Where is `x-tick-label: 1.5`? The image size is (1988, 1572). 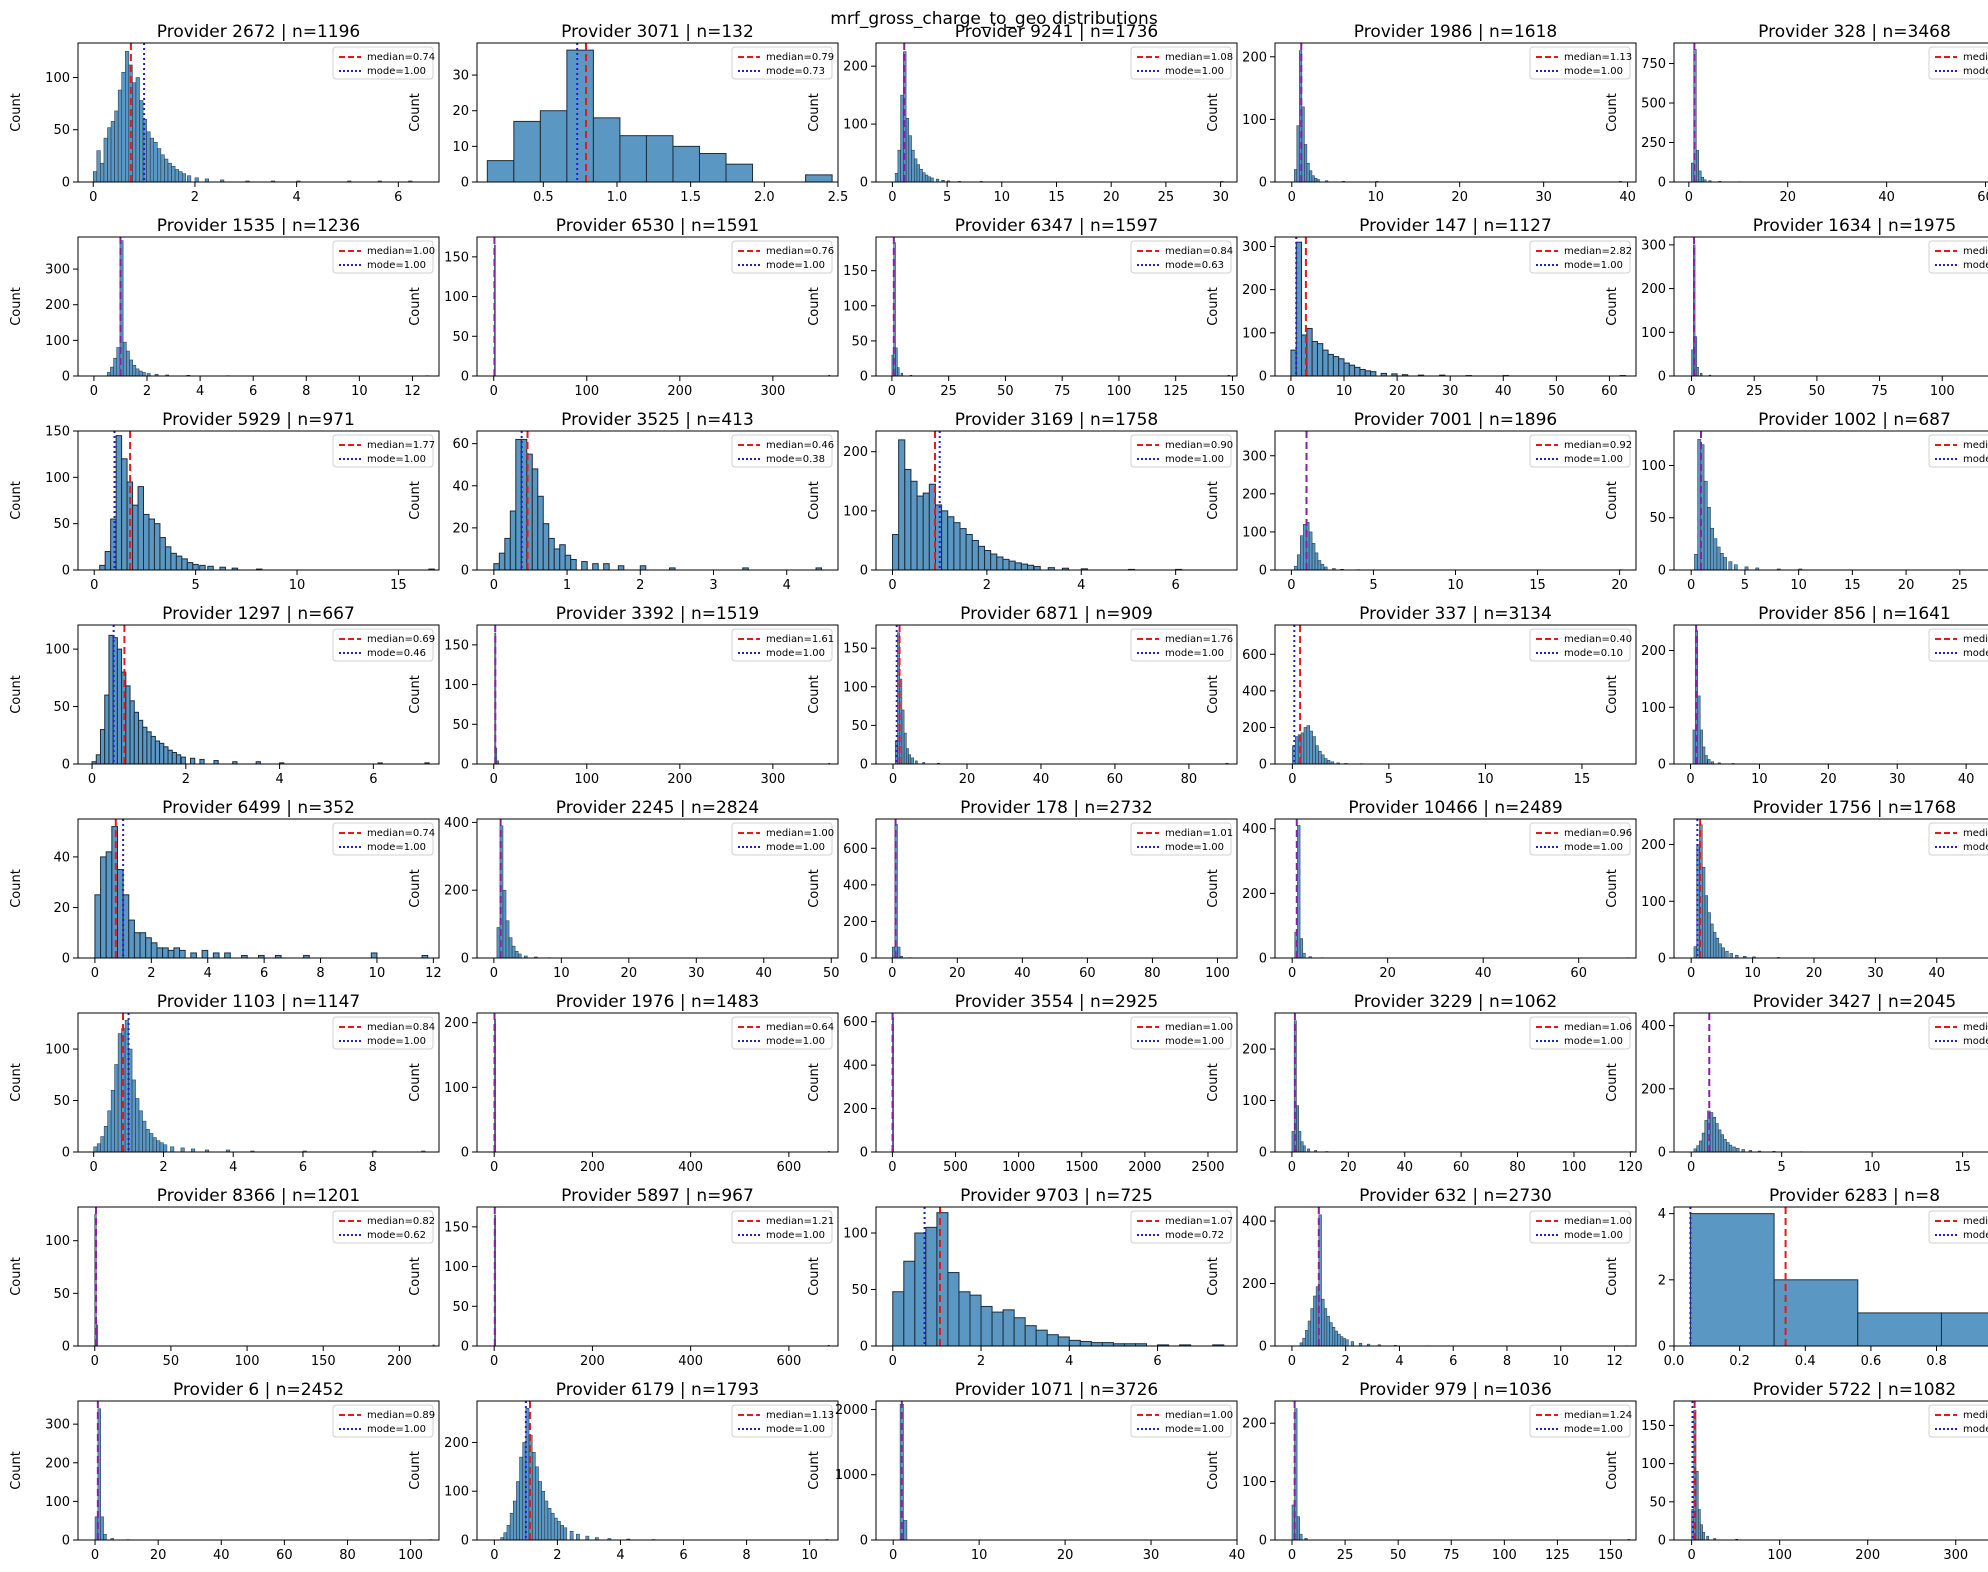 x-tick-label: 1.5 is located at coordinates (690, 197).